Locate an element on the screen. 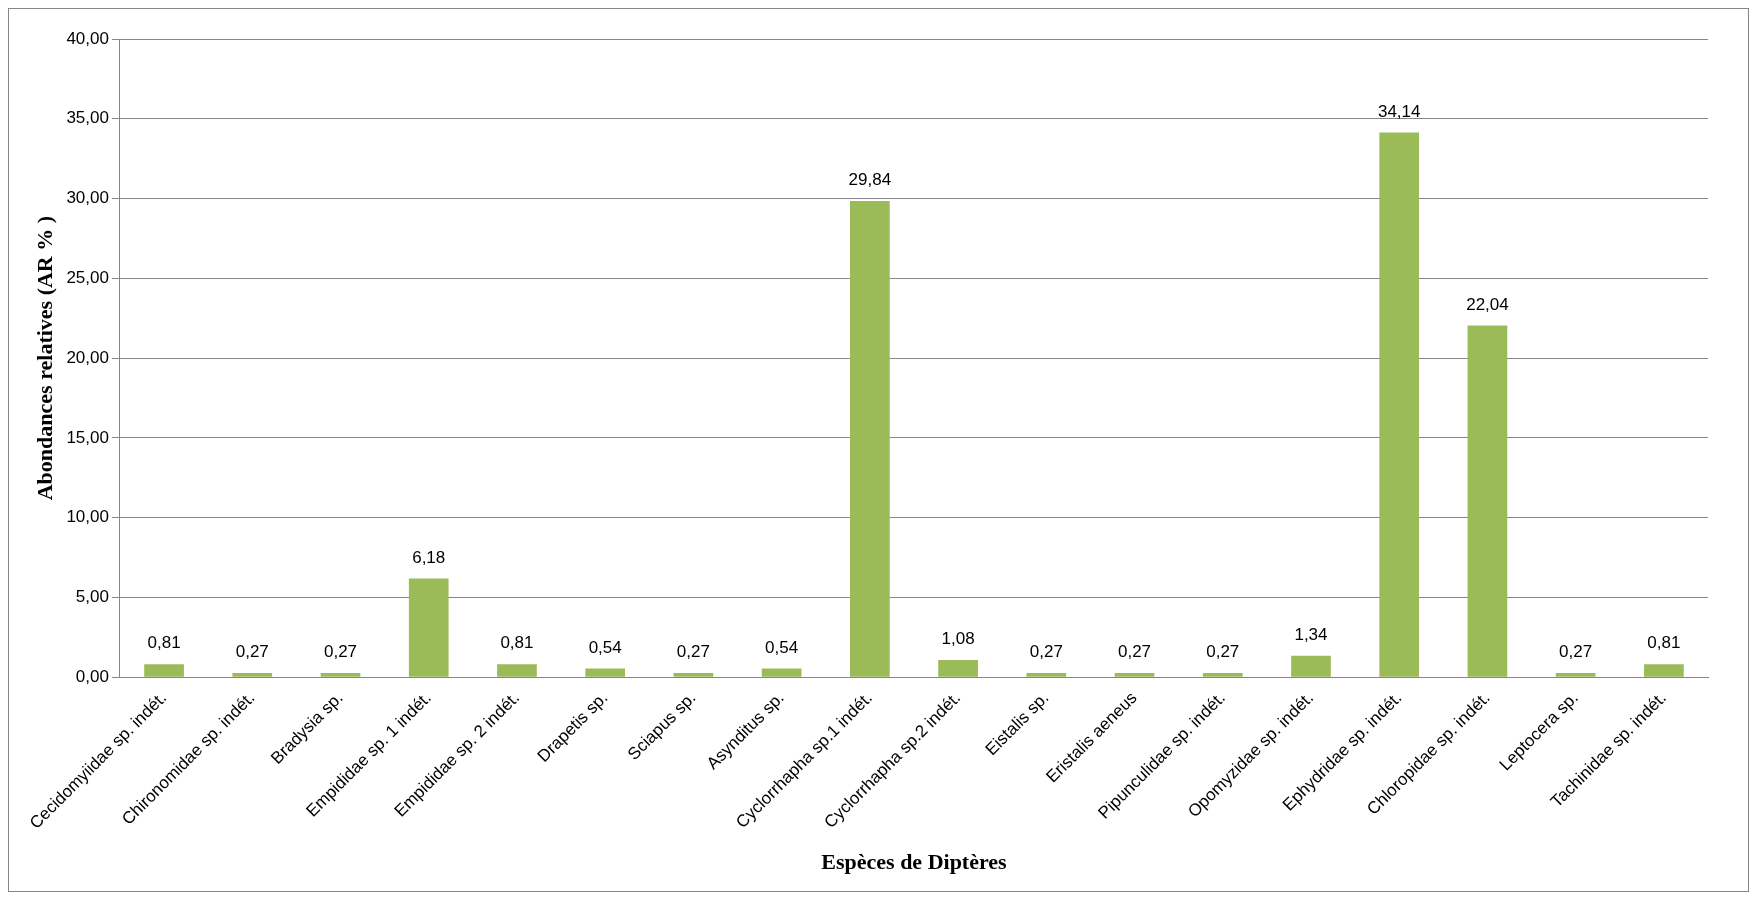 The width and height of the screenshot is (1757, 900). data-label: 22,04 is located at coordinates (1487, 304).